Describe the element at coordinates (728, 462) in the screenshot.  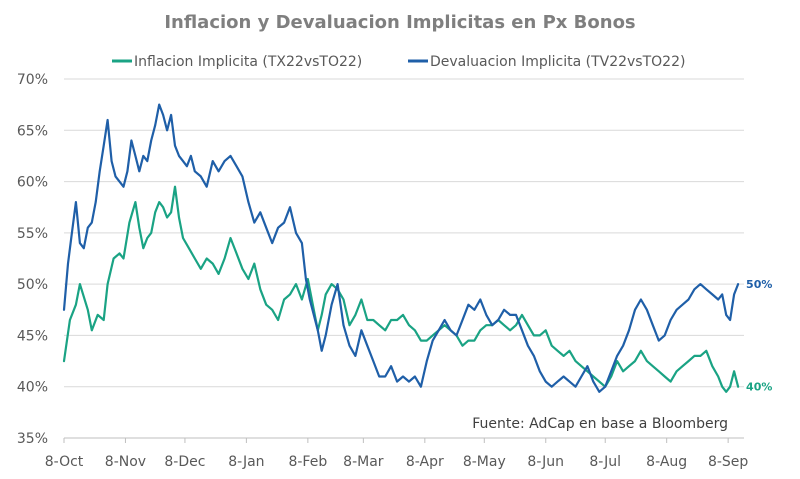
I see `x-tick-label: 8-Sep` at that location.